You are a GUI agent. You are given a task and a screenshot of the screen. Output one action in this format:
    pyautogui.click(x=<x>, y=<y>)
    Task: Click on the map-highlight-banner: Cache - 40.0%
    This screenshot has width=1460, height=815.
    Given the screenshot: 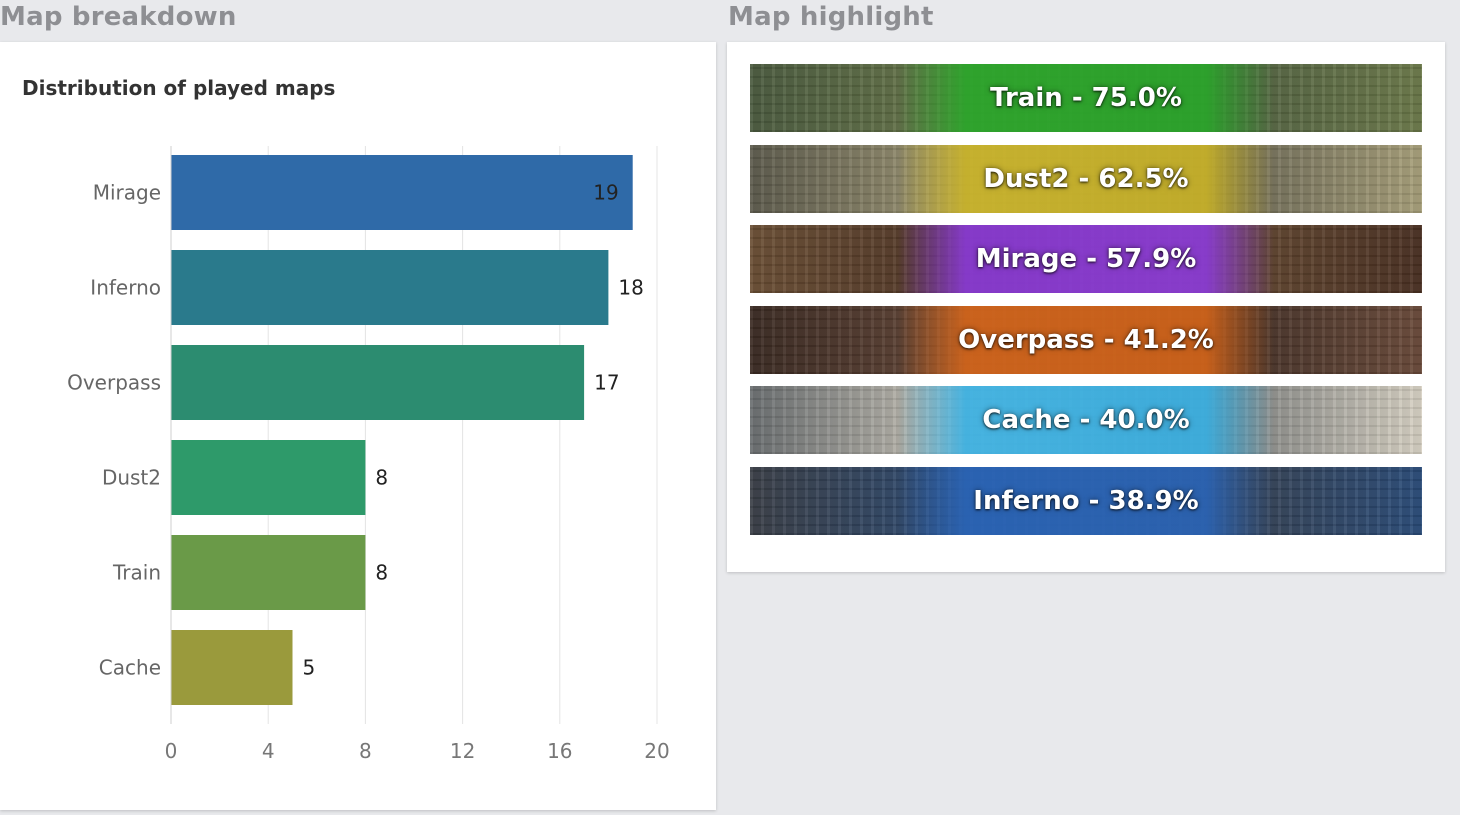 What is the action you would take?
    pyautogui.click(x=1086, y=420)
    